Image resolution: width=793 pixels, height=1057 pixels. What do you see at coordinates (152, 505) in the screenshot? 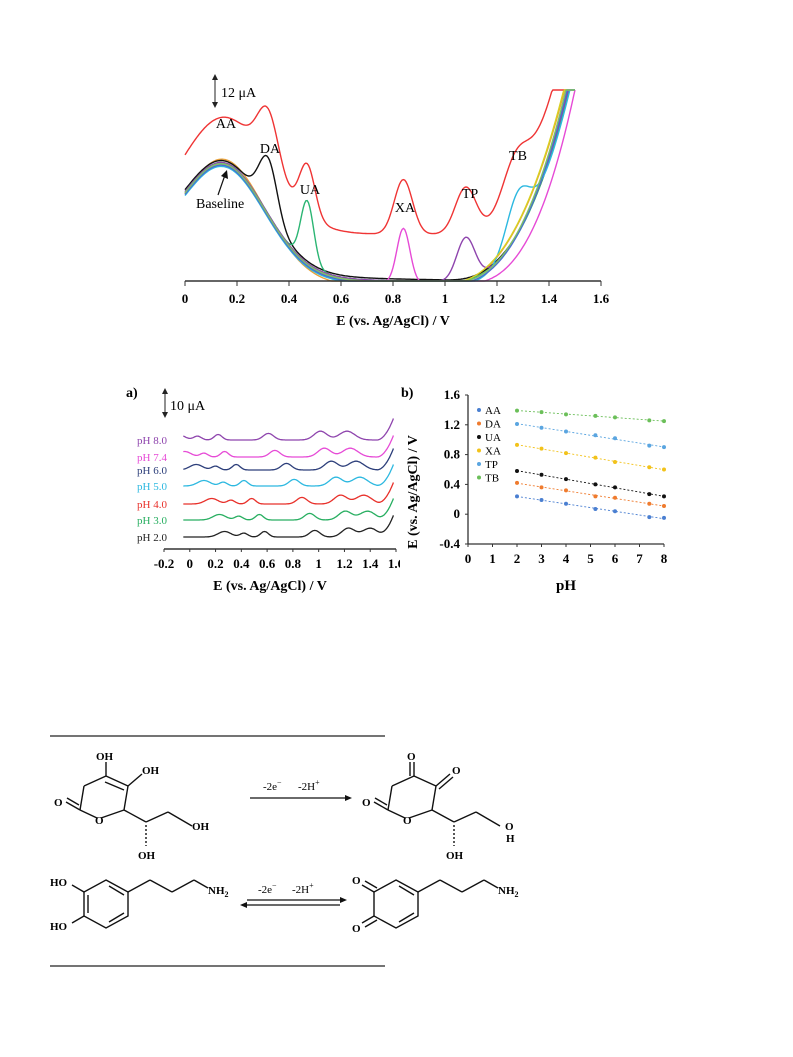
I see `ph-trace-label: pH 4.0` at bounding box center [152, 505].